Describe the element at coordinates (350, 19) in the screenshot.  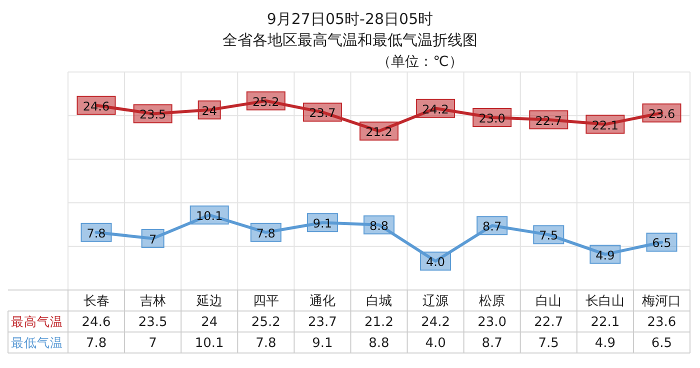
I see `chart-title: 9月27日05时-28日05时` at that location.